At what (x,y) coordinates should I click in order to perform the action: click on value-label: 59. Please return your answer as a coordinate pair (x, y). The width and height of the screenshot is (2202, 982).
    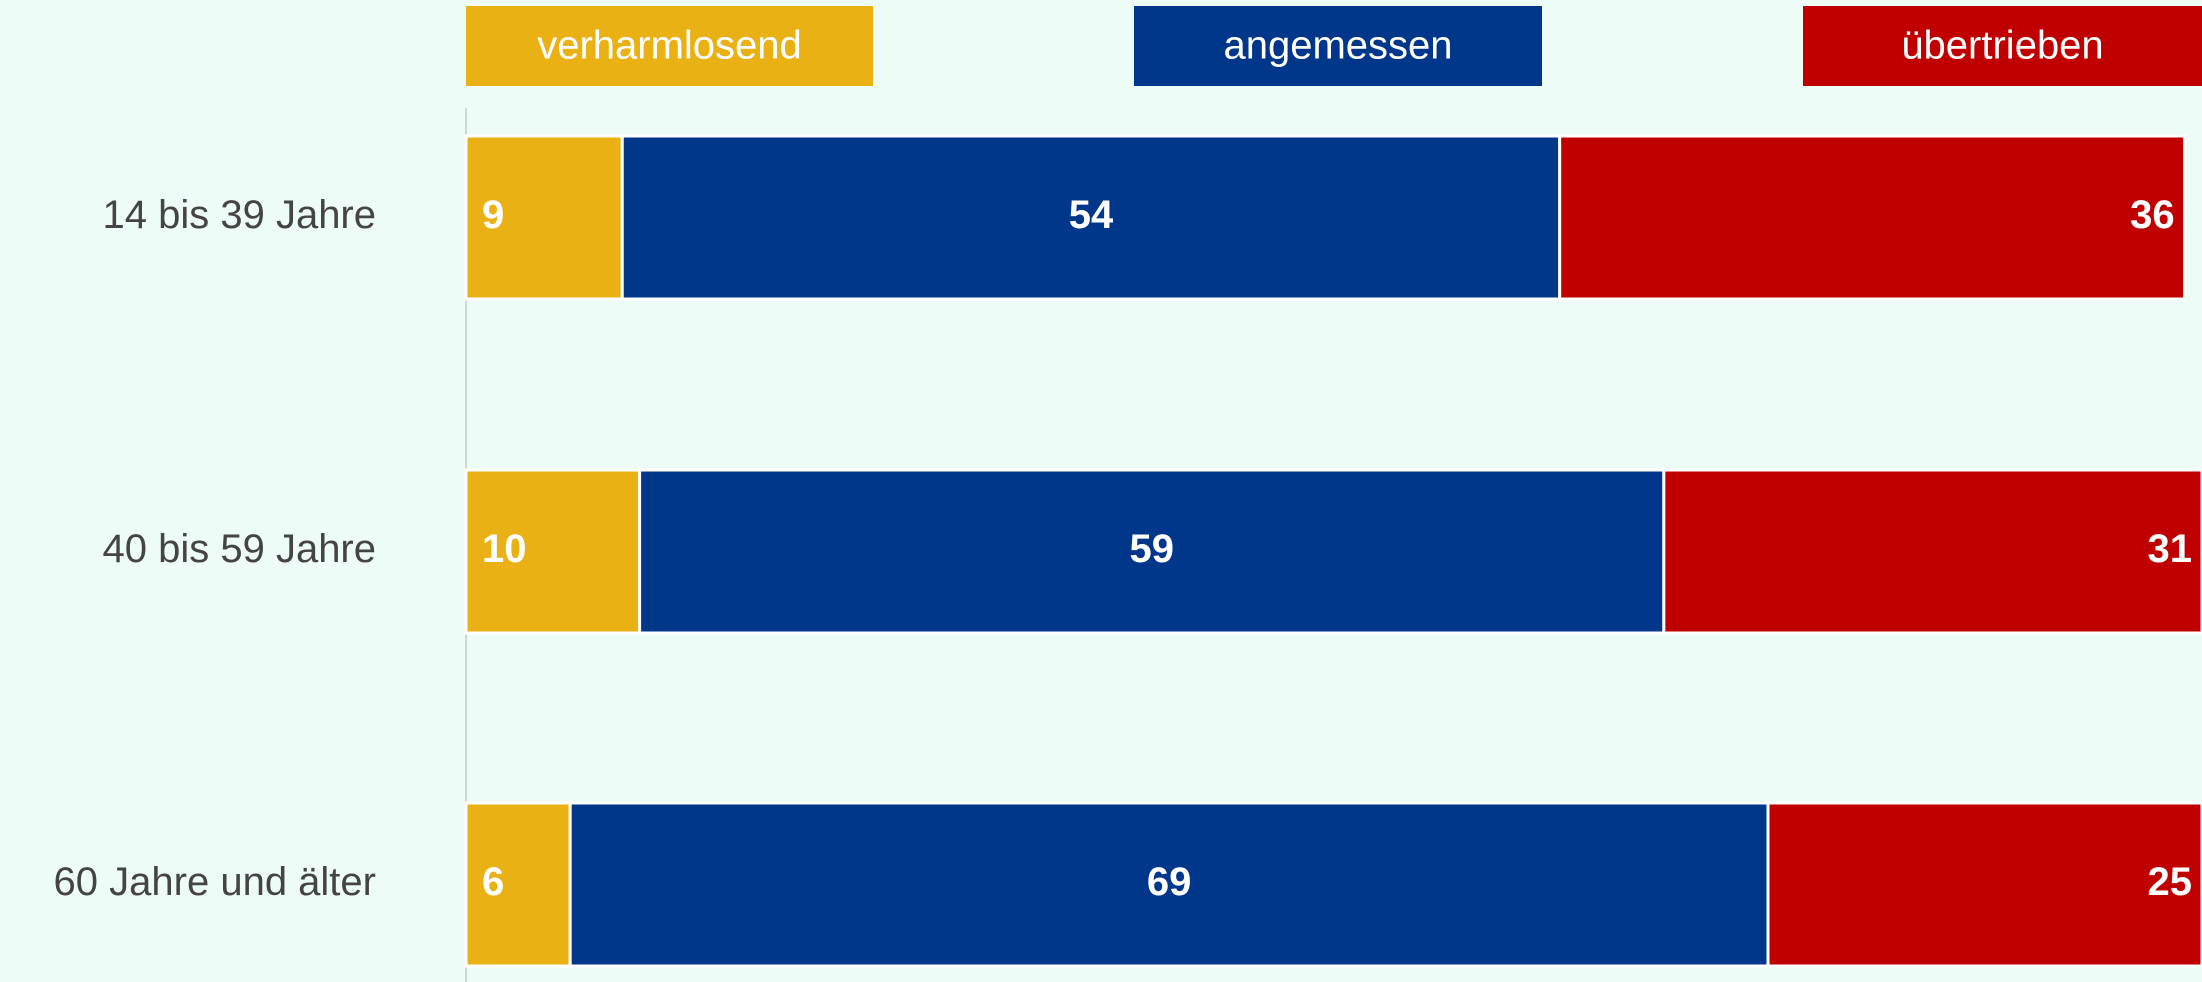
    Looking at the image, I should click on (1151, 549).